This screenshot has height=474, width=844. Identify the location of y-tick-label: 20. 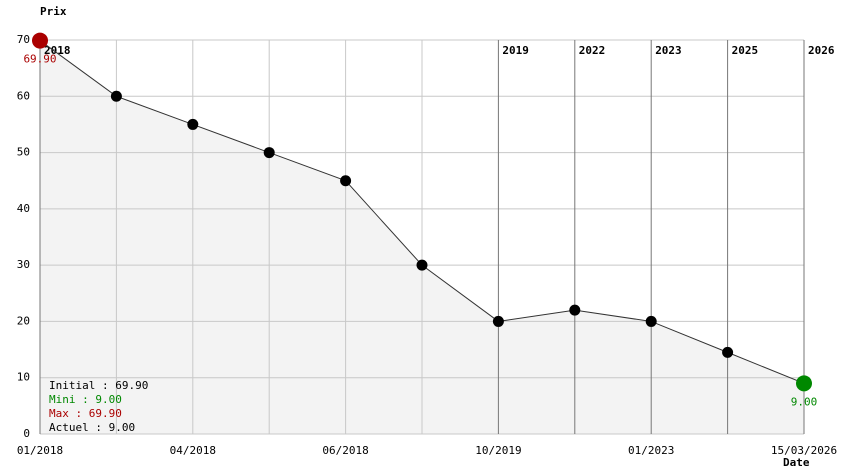
(23, 320).